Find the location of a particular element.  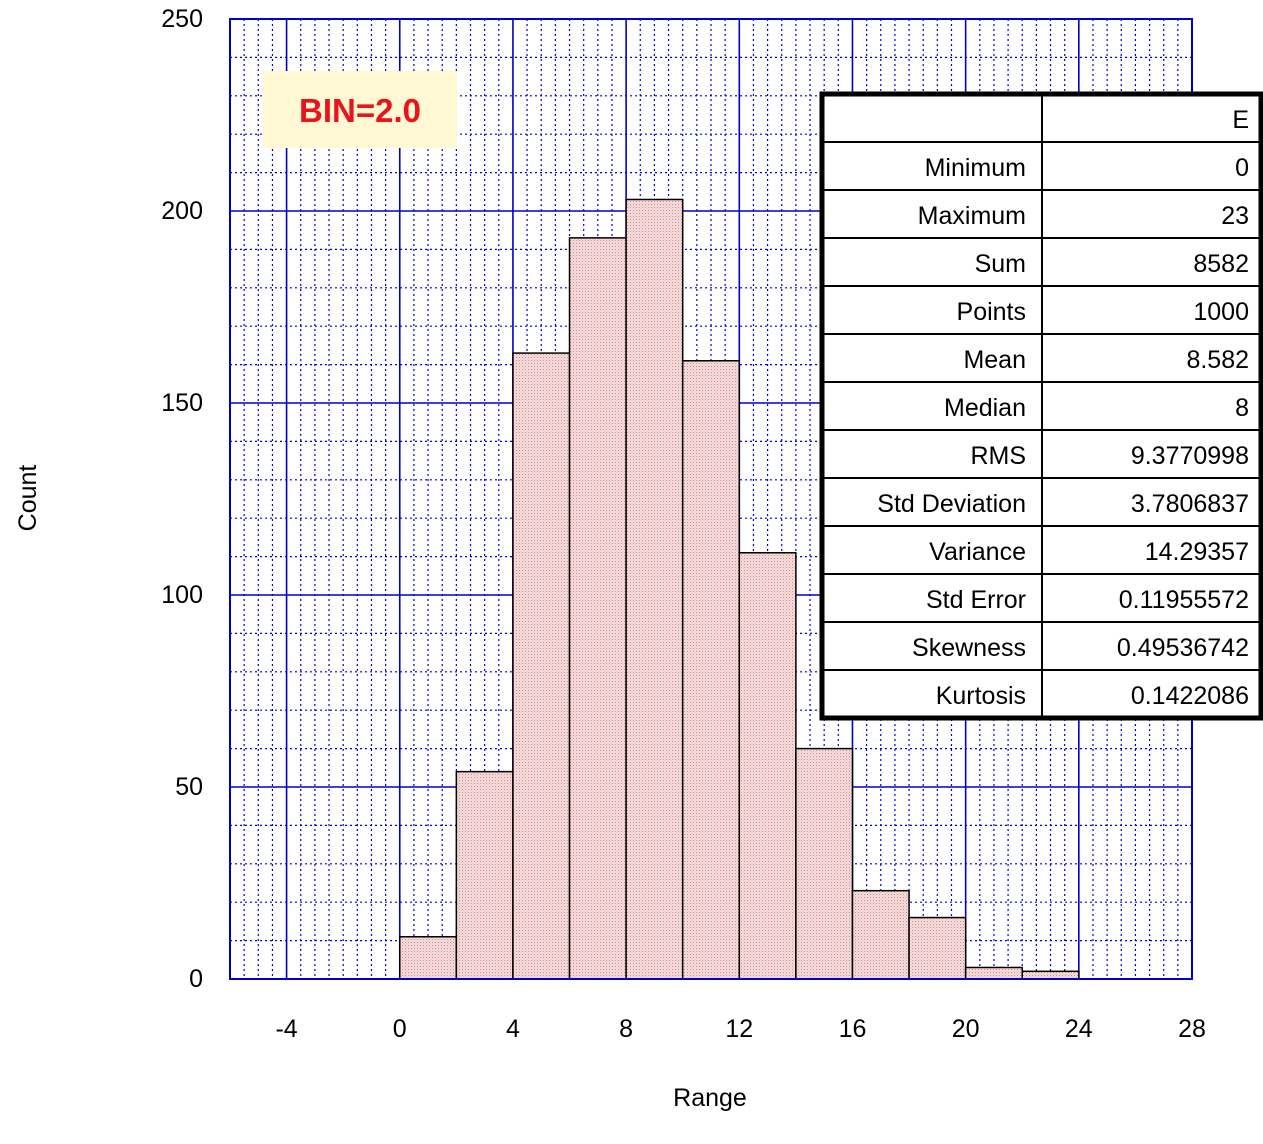

x-tick-label: 12 is located at coordinates (739, 1029).